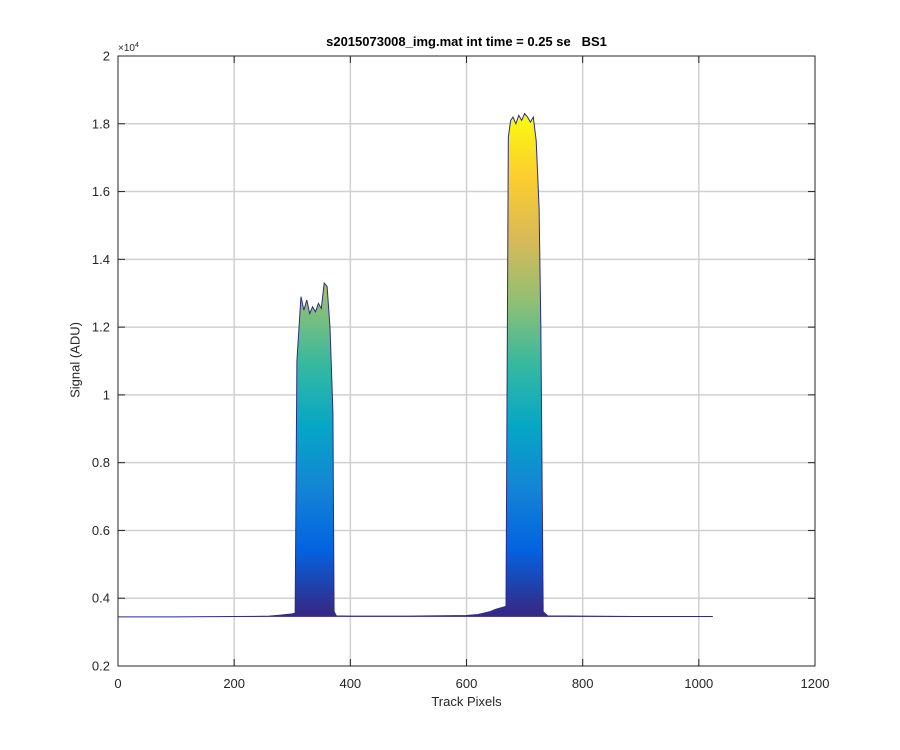  I want to click on y-tick-label: 1.6, so click(101, 191).